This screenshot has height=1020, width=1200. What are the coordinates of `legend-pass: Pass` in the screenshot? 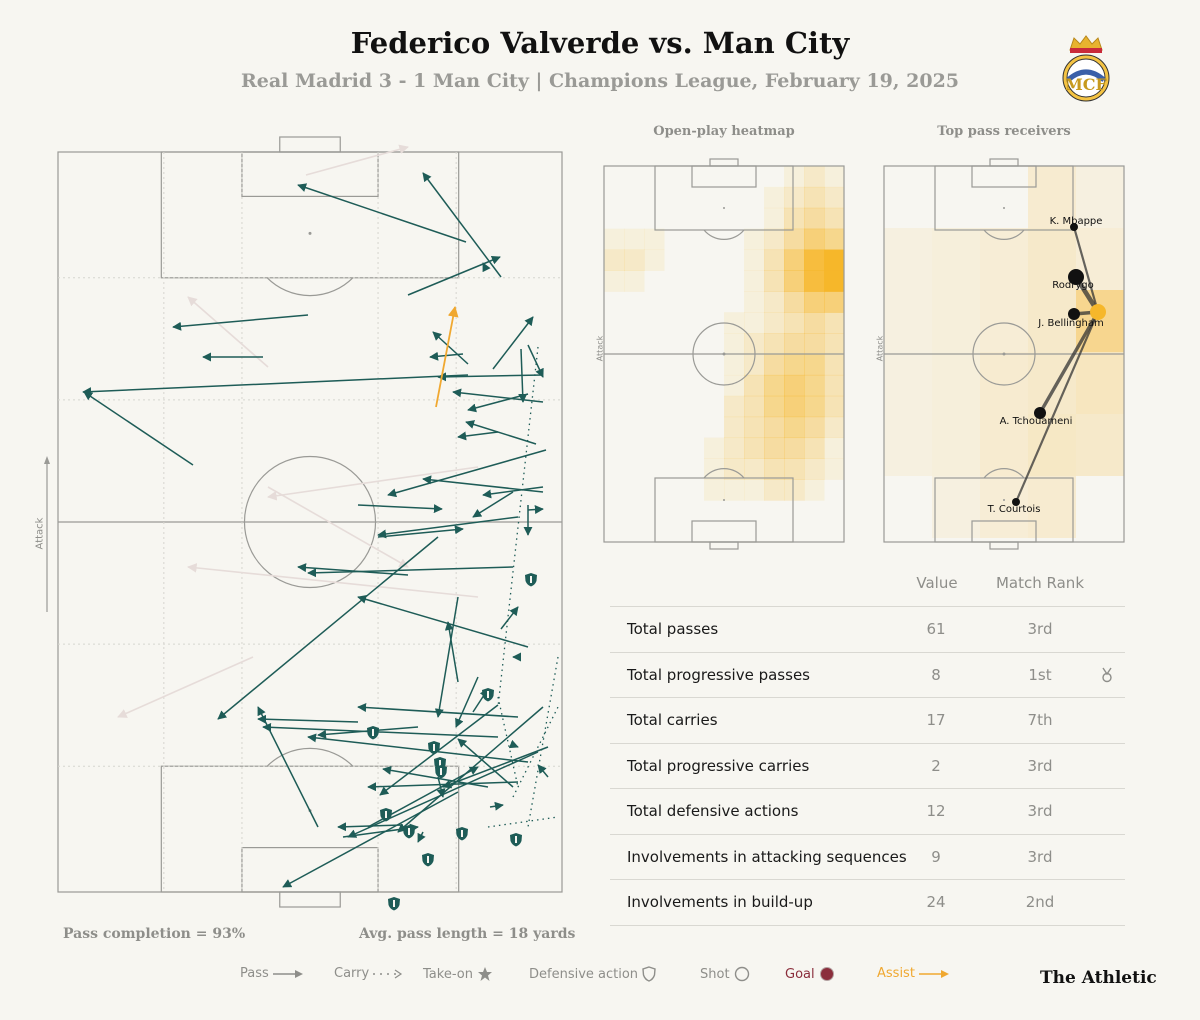 It's located at (271, 973).